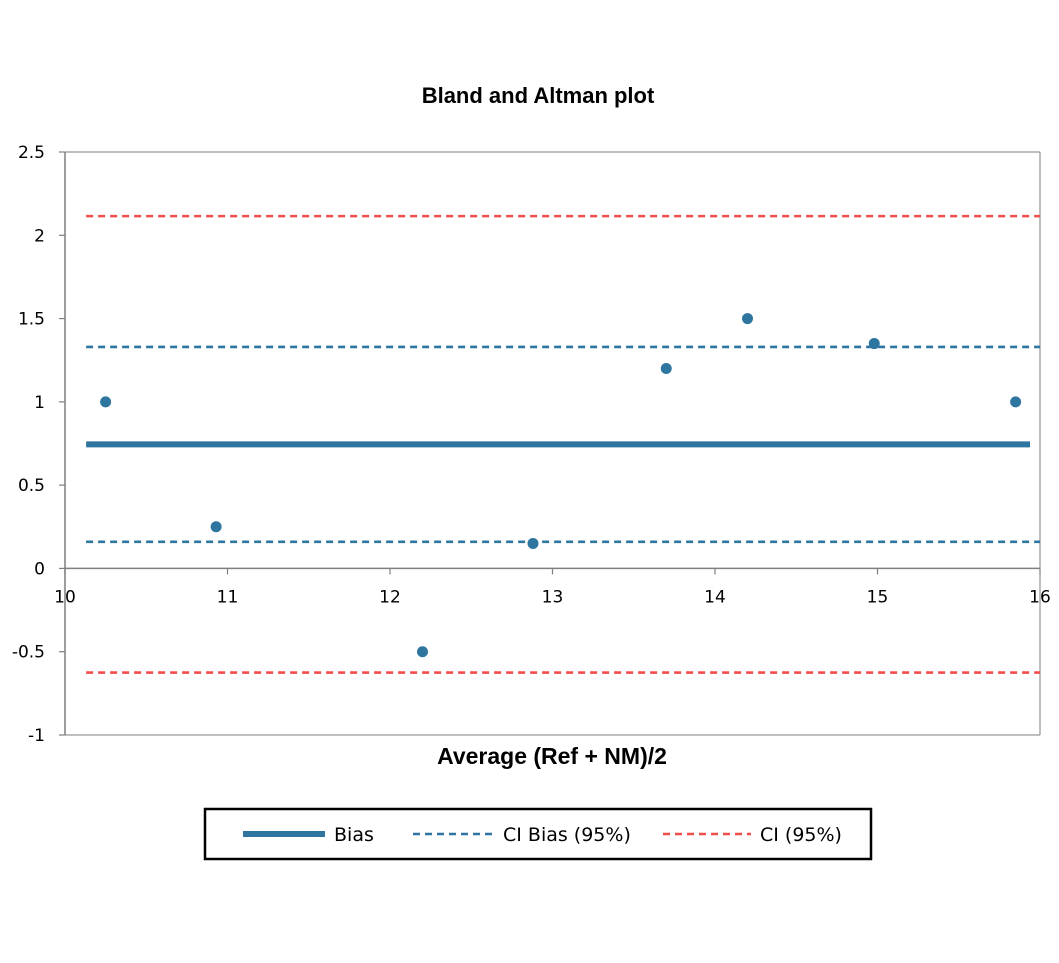  What do you see at coordinates (39, 403) in the screenshot?
I see `y-tick-label: 1` at bounding box center [39, 403].